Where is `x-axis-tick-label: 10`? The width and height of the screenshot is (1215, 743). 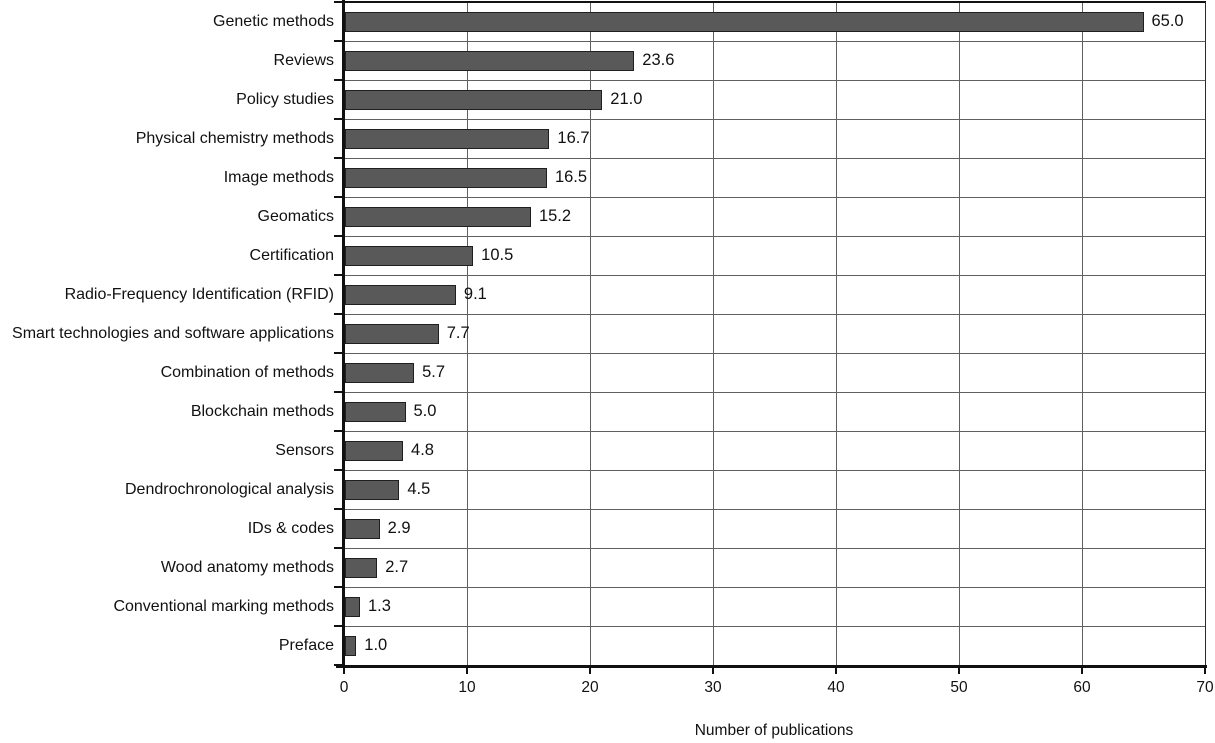 x-axis-tick-label: 10 is located at coordinates (467, 687).